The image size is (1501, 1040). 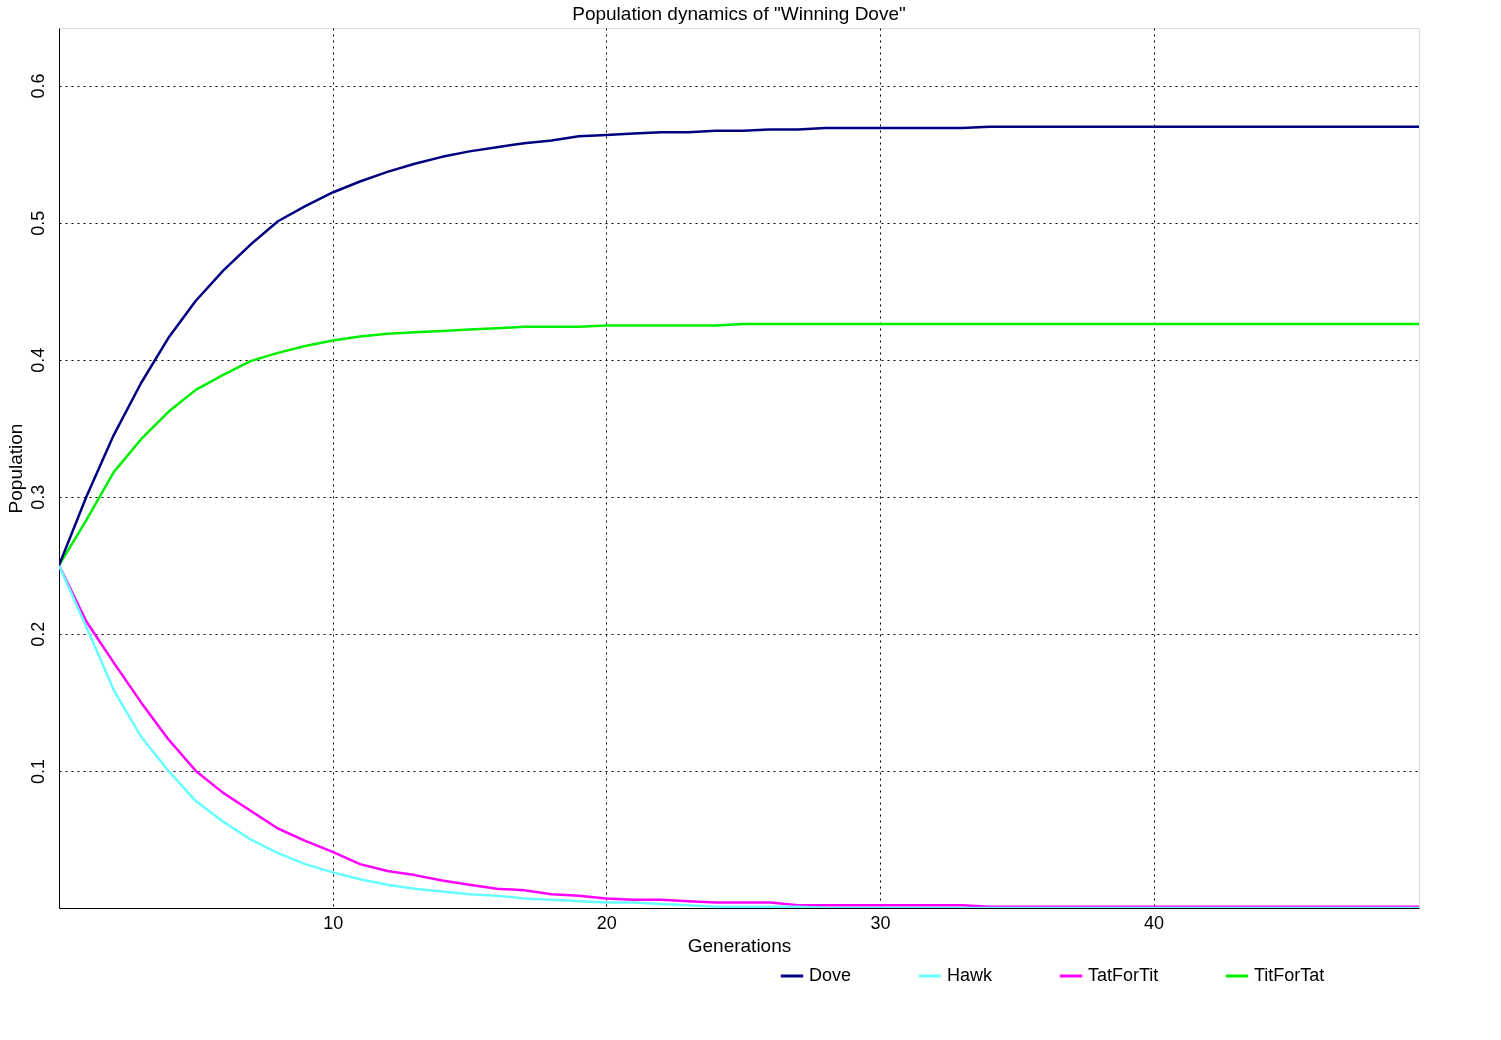 What do you see at coordinates (37, 497) in the screenshot?
I see `y-tick-label: 0.3` at bounding box center [37, 497].